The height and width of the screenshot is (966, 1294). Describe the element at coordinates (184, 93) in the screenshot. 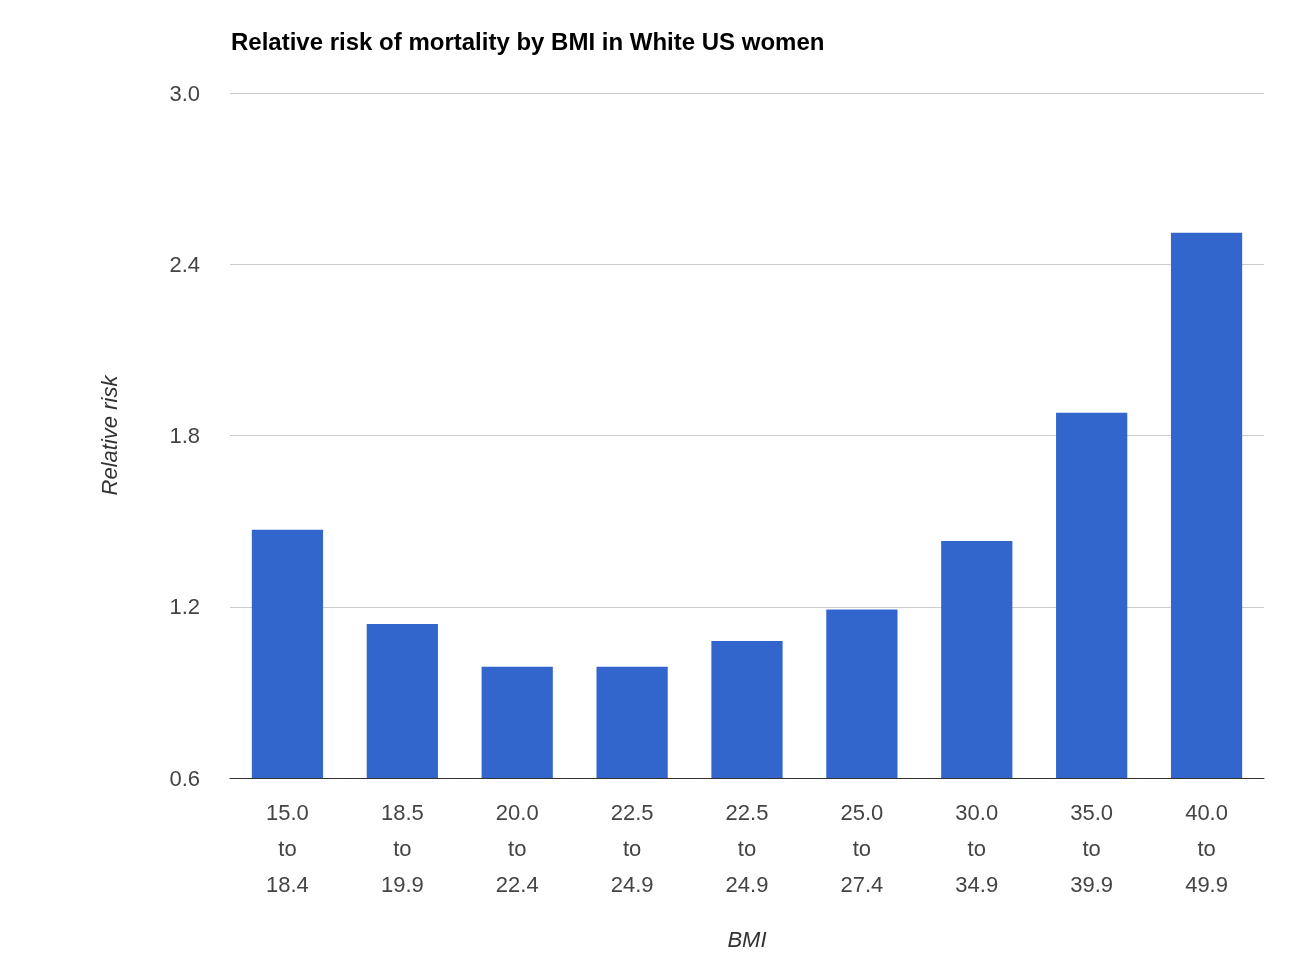

I see `y-tick-label: 3.0` at that location.